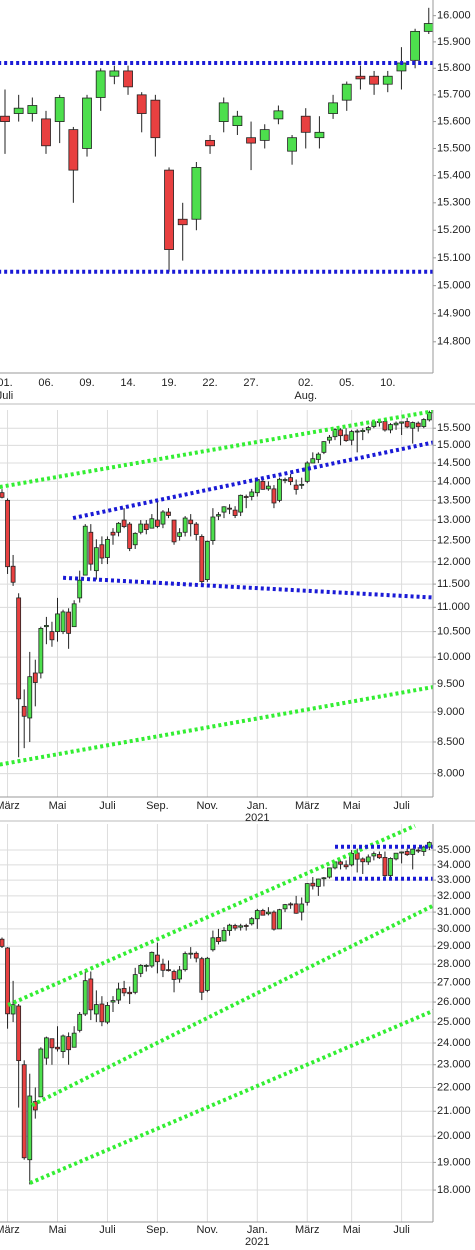 This screenshot has height=1250, width=475. What do you see at coordinates (454, 1065) in the screenshot?
I see `y-tick-label: 23.000` at bounding box center [454, 1065].